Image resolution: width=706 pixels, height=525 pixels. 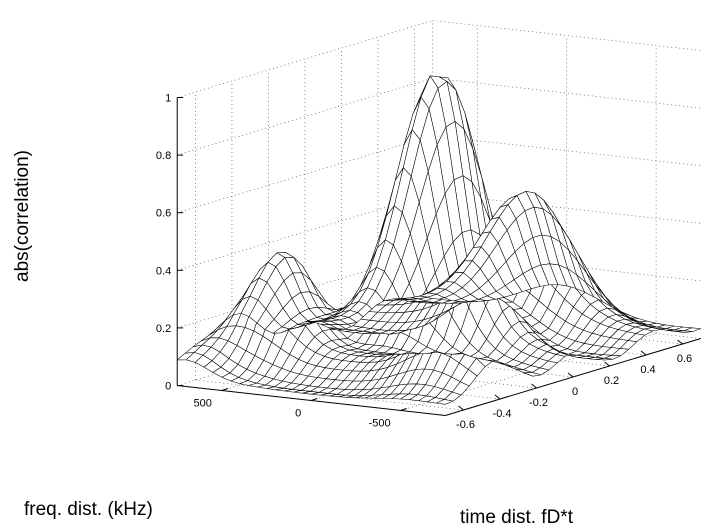 What do you see at coordinates (575, 392) in the screenshot?
I see `y-tick-label: 0` at bounding box center [575, 392].